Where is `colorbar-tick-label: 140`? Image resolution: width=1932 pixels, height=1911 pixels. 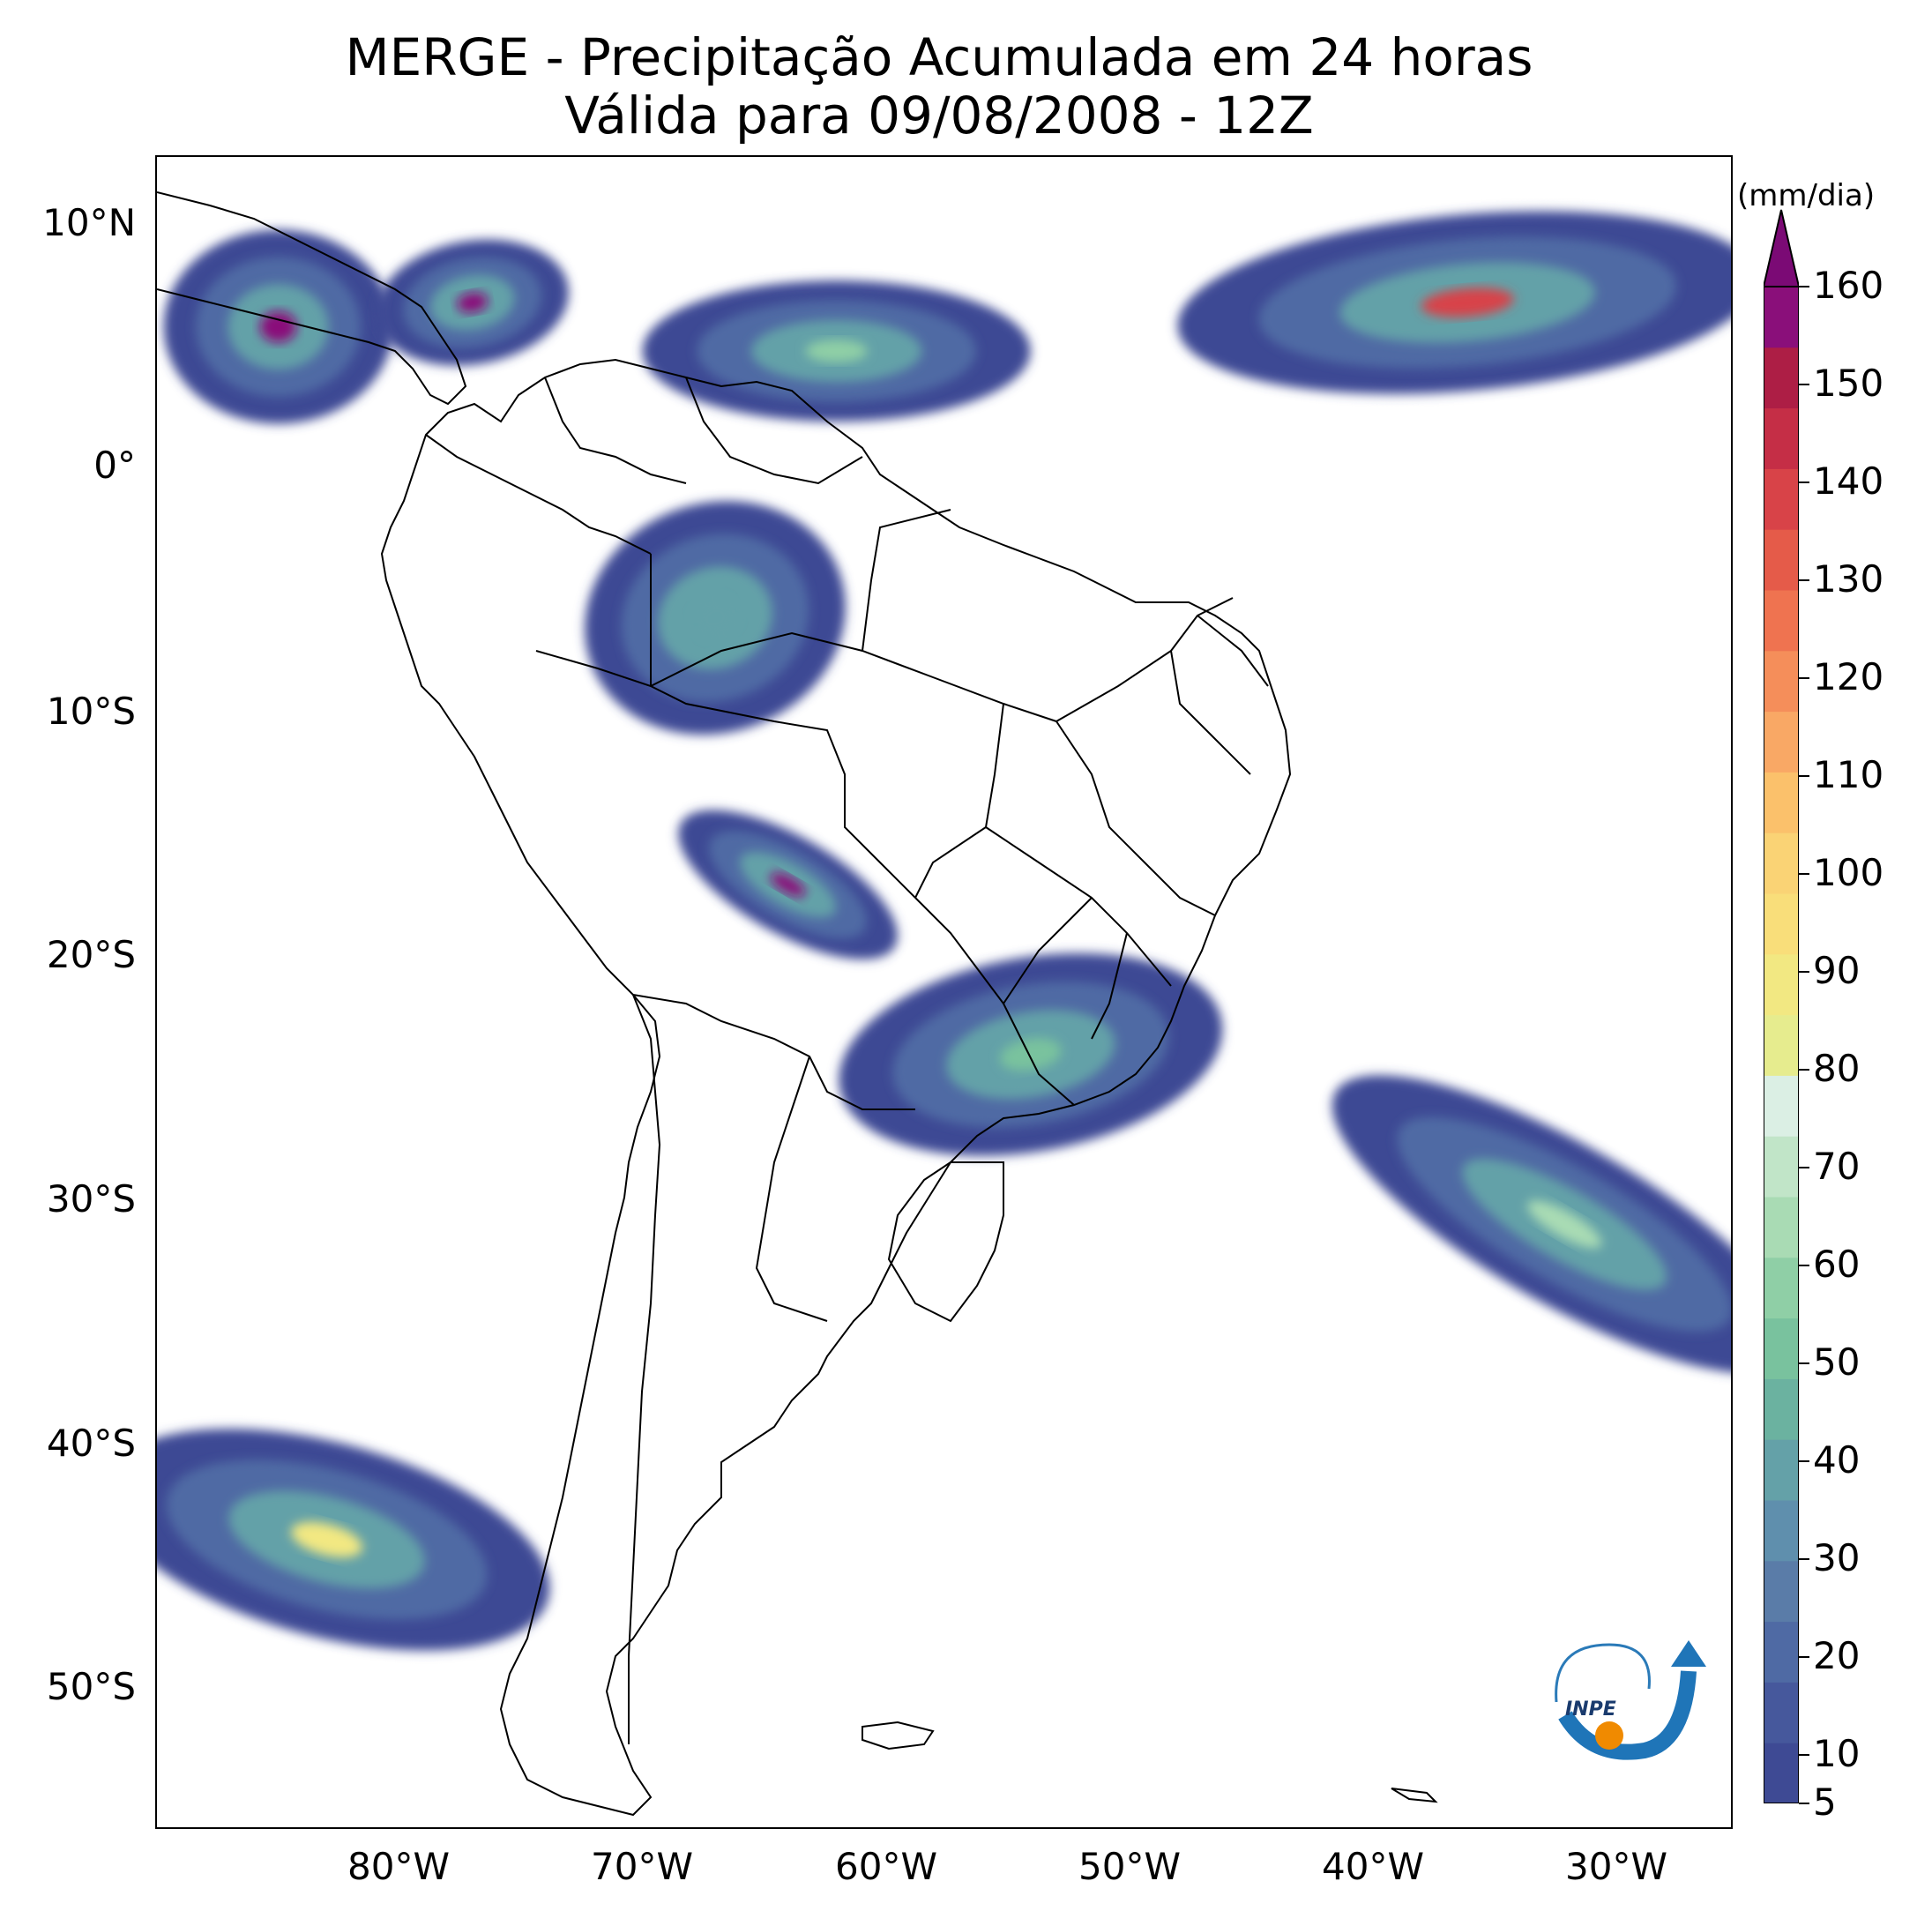 colorbar-tick-label: 140 is located at coordinates (1848, 481).